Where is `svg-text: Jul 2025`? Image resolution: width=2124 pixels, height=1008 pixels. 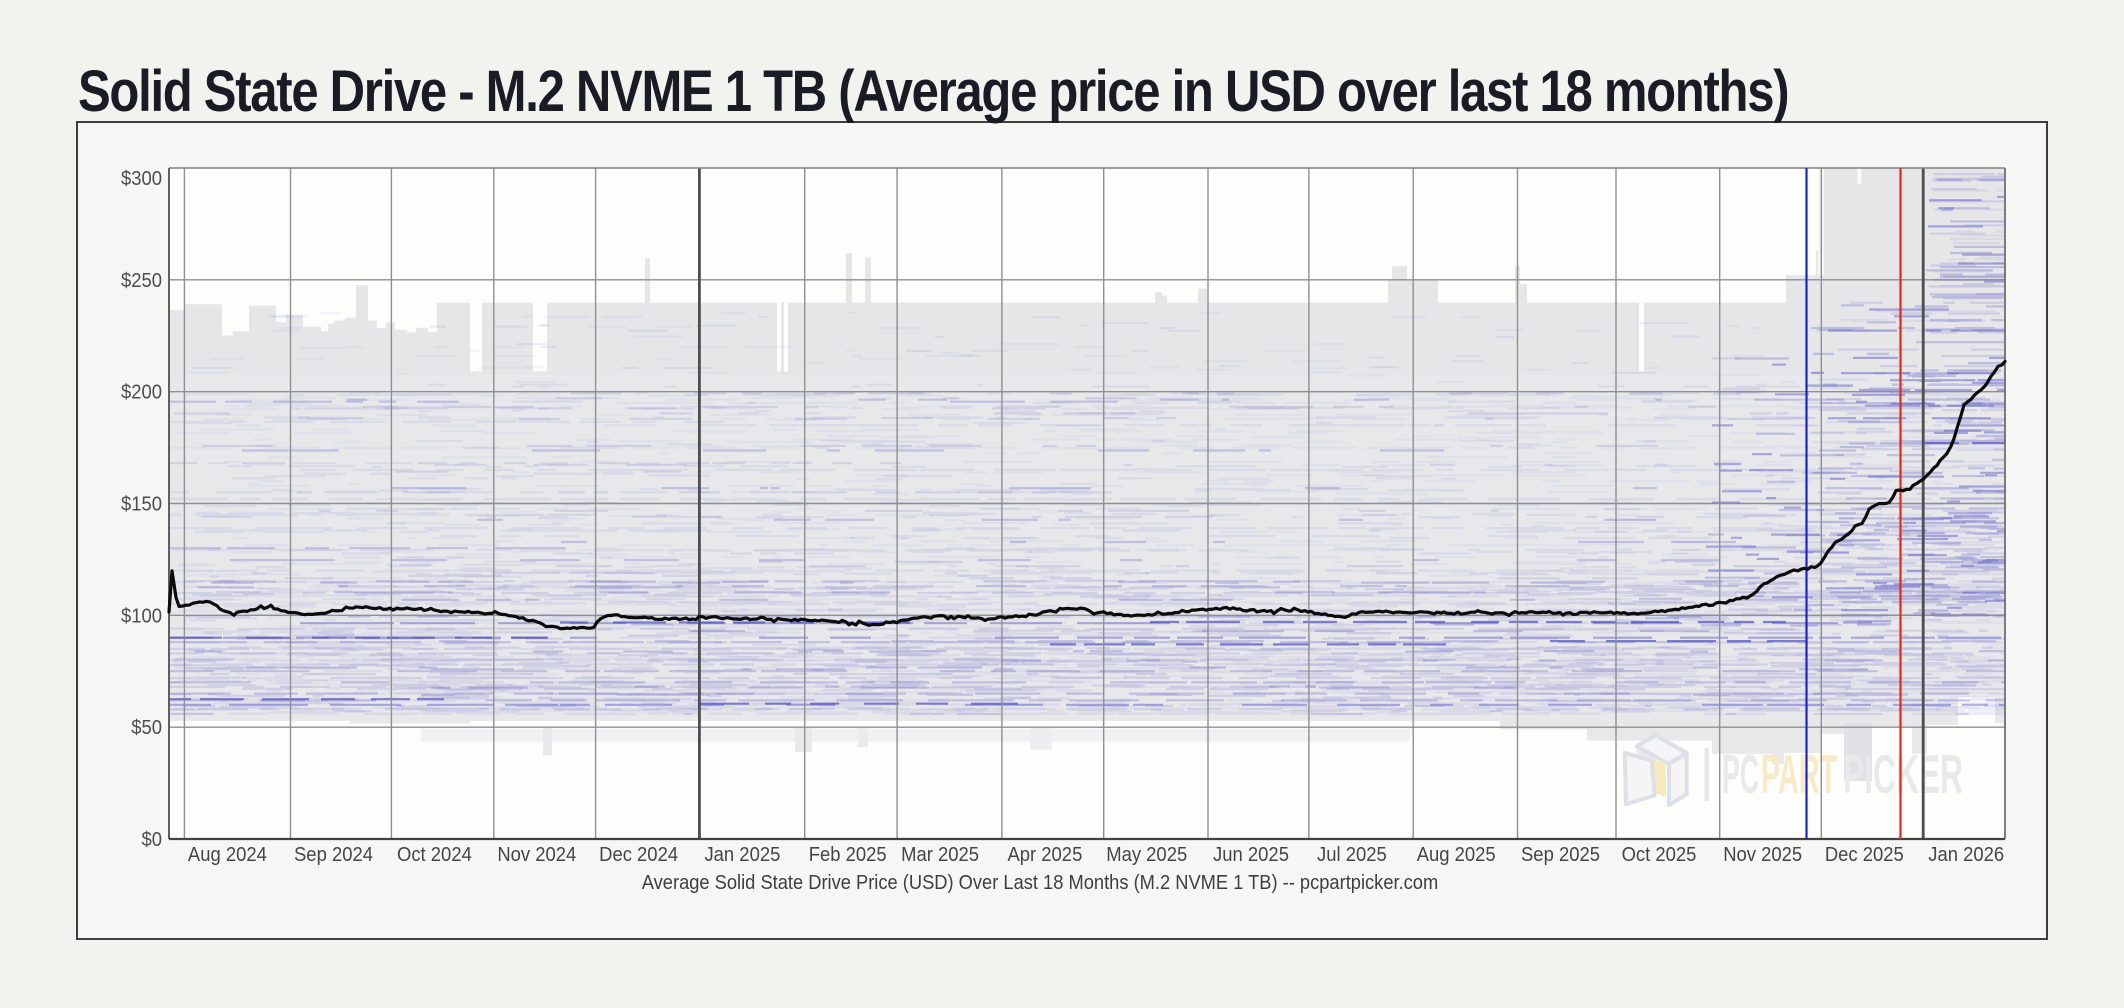 svg-text: Jul 2025 is located at coordinates (1352, 854).